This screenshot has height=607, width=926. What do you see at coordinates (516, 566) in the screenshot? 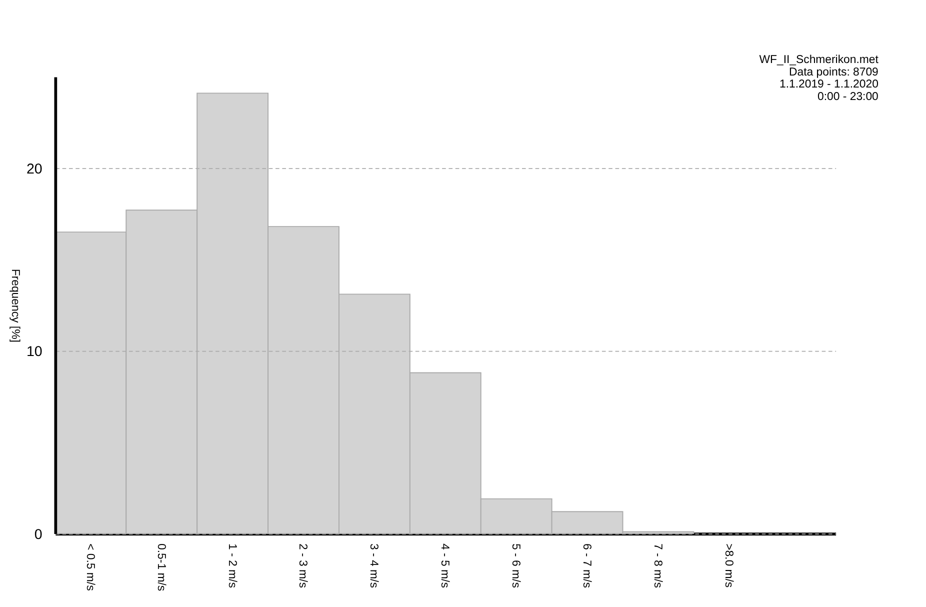
I see `x-tick-label: 5 - 6 m/s` at bounding box center [516, 566].